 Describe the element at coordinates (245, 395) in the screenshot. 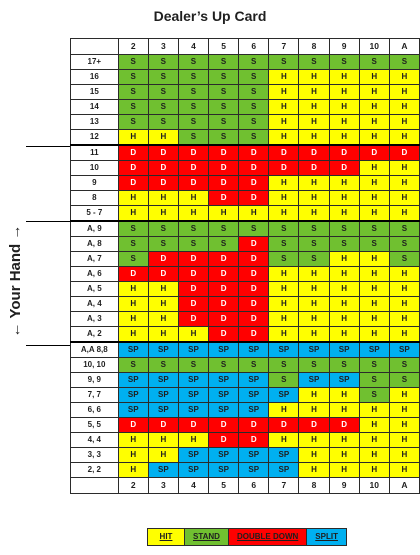

I see `table-row: 7, 7 SP SP SP SP SP SP H H S H` at that location.